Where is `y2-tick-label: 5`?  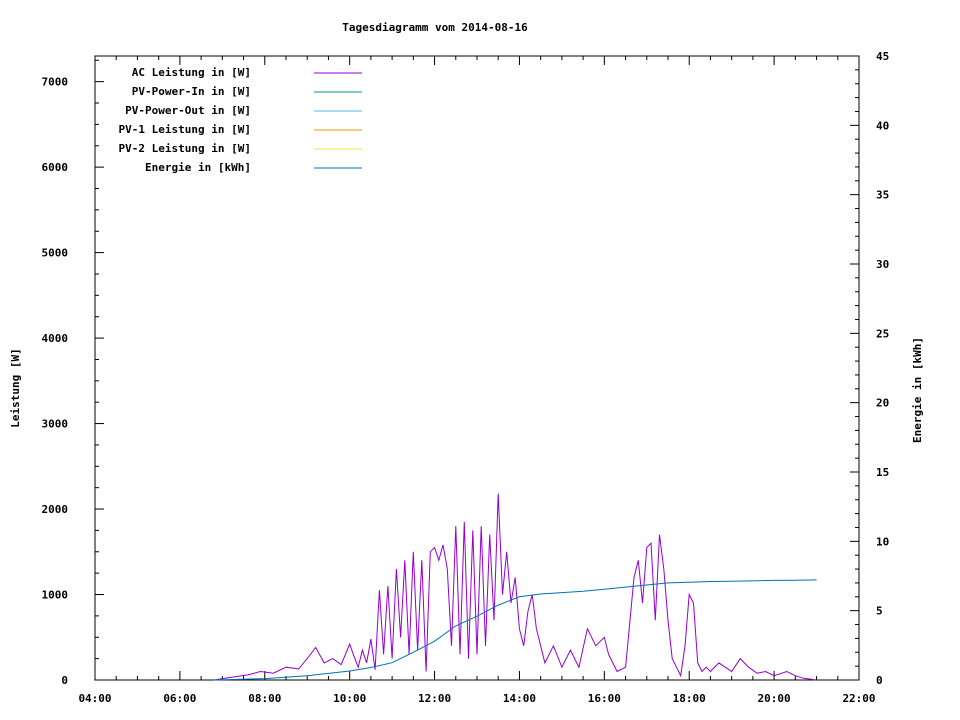
y2-tick-label: 5 is located at coordinates (879, 611).